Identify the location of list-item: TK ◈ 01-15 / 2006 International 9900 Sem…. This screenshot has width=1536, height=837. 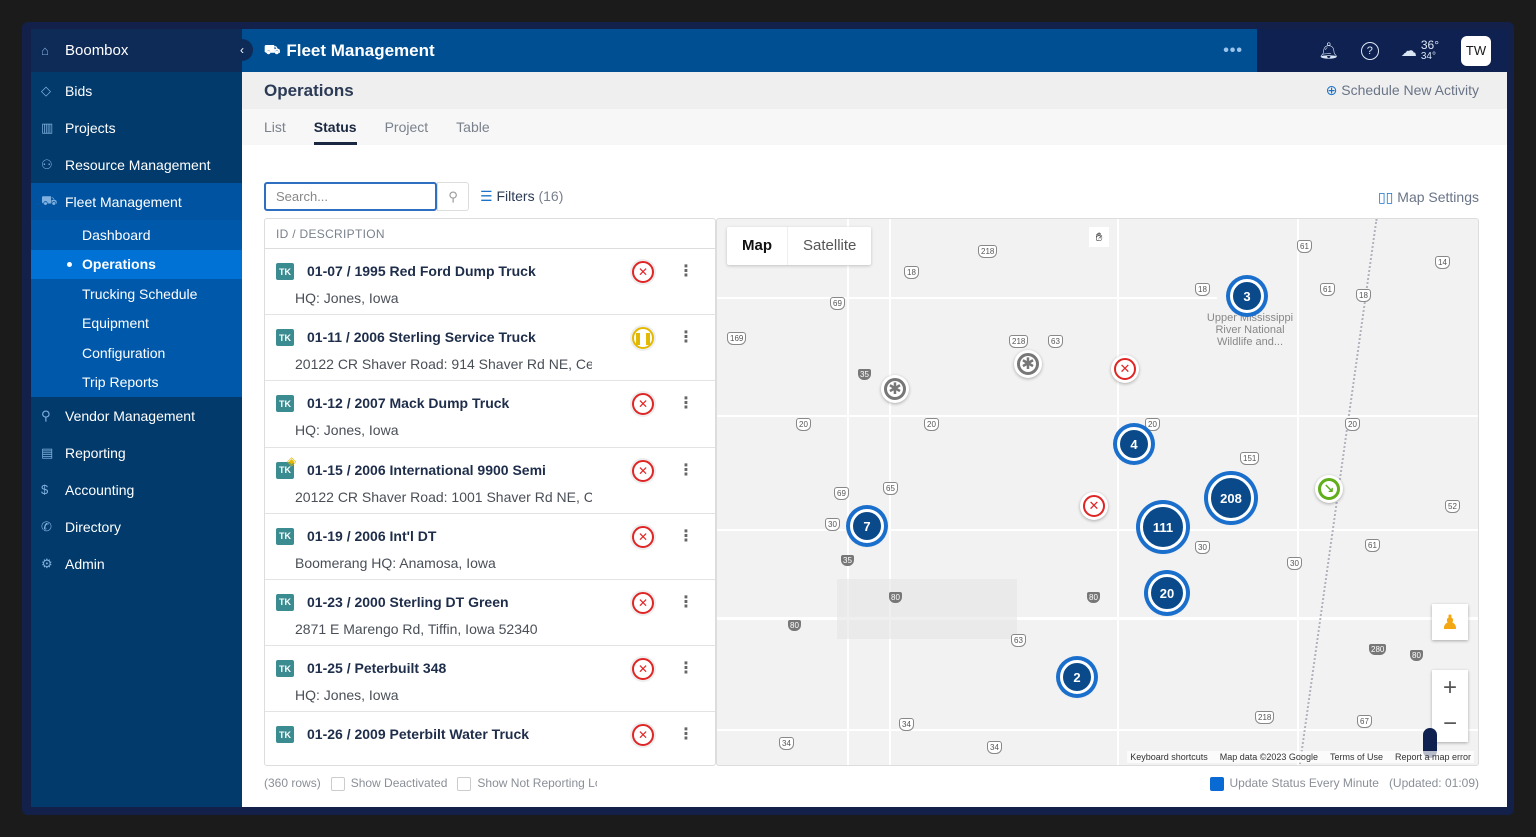
(490, 481).